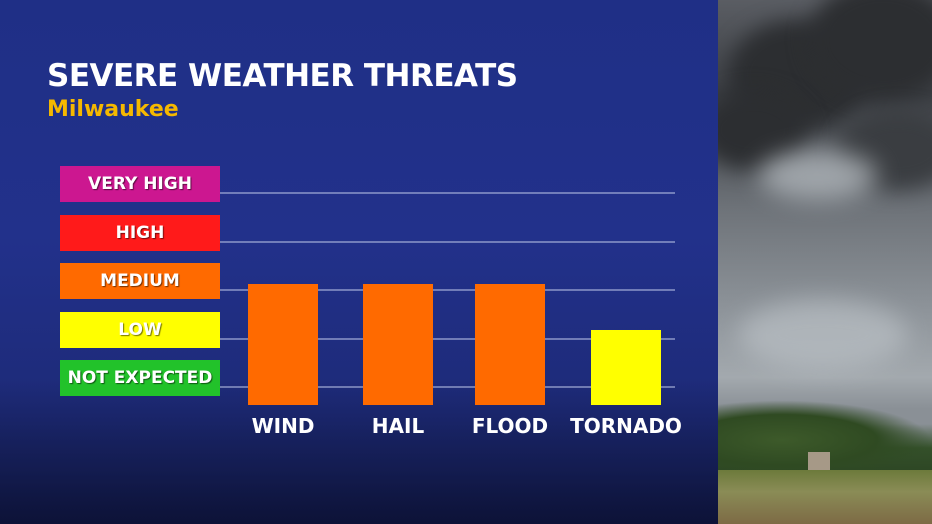 Image resolution: width=932 pixels, height=524 pixels. I want to click on category-label-wind: WIND, so click(283, 426).